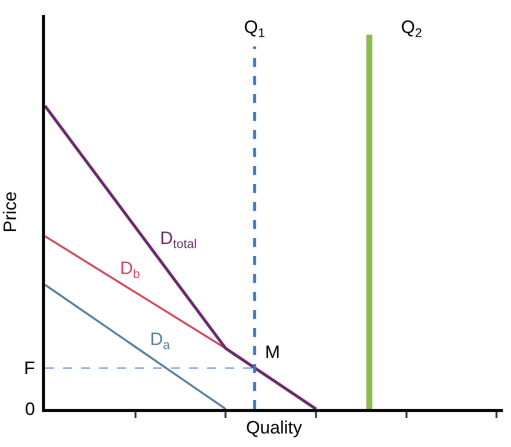  Describe the element at coordinates (255, 28) in the screenshot. I see `text: Q$_{1}$` at that location.